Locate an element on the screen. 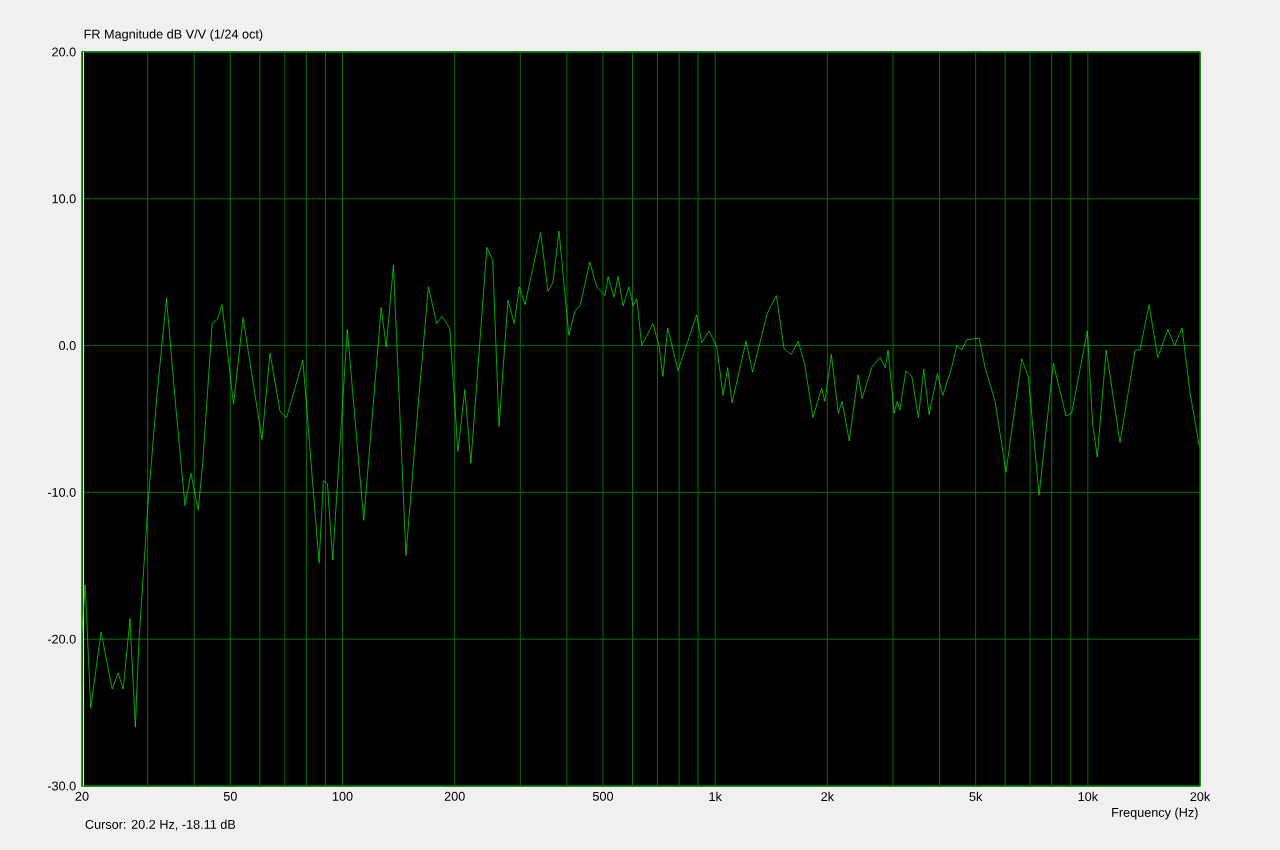 Image resolution: width=1280 pixels, height=850 pixels. y-tick-label: 10.0 is located at coordinates (64, 199).